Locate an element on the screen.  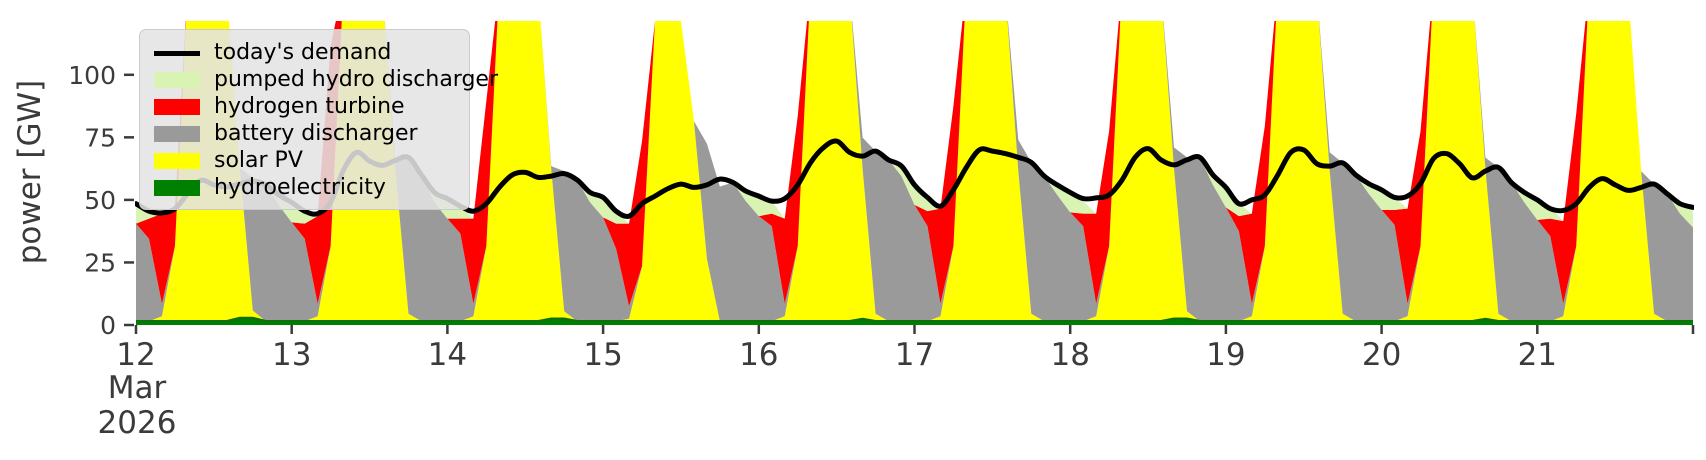
legend-item-todays-demand: today's demand is located at coordinates (305, 53).